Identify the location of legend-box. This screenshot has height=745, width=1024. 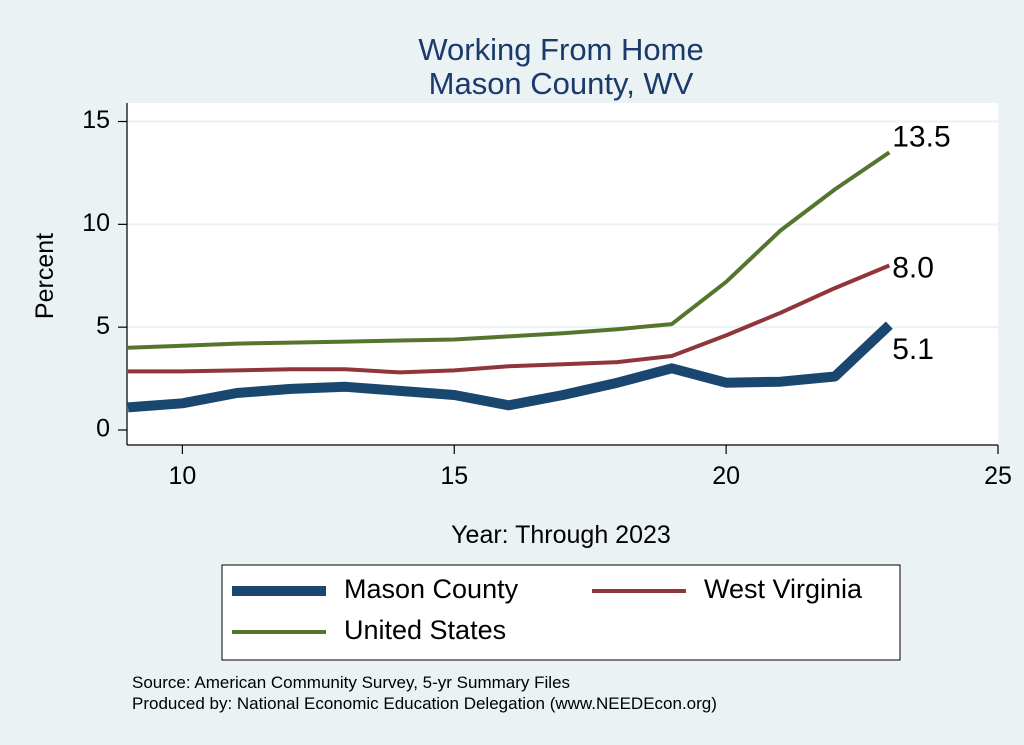
(561, 612).